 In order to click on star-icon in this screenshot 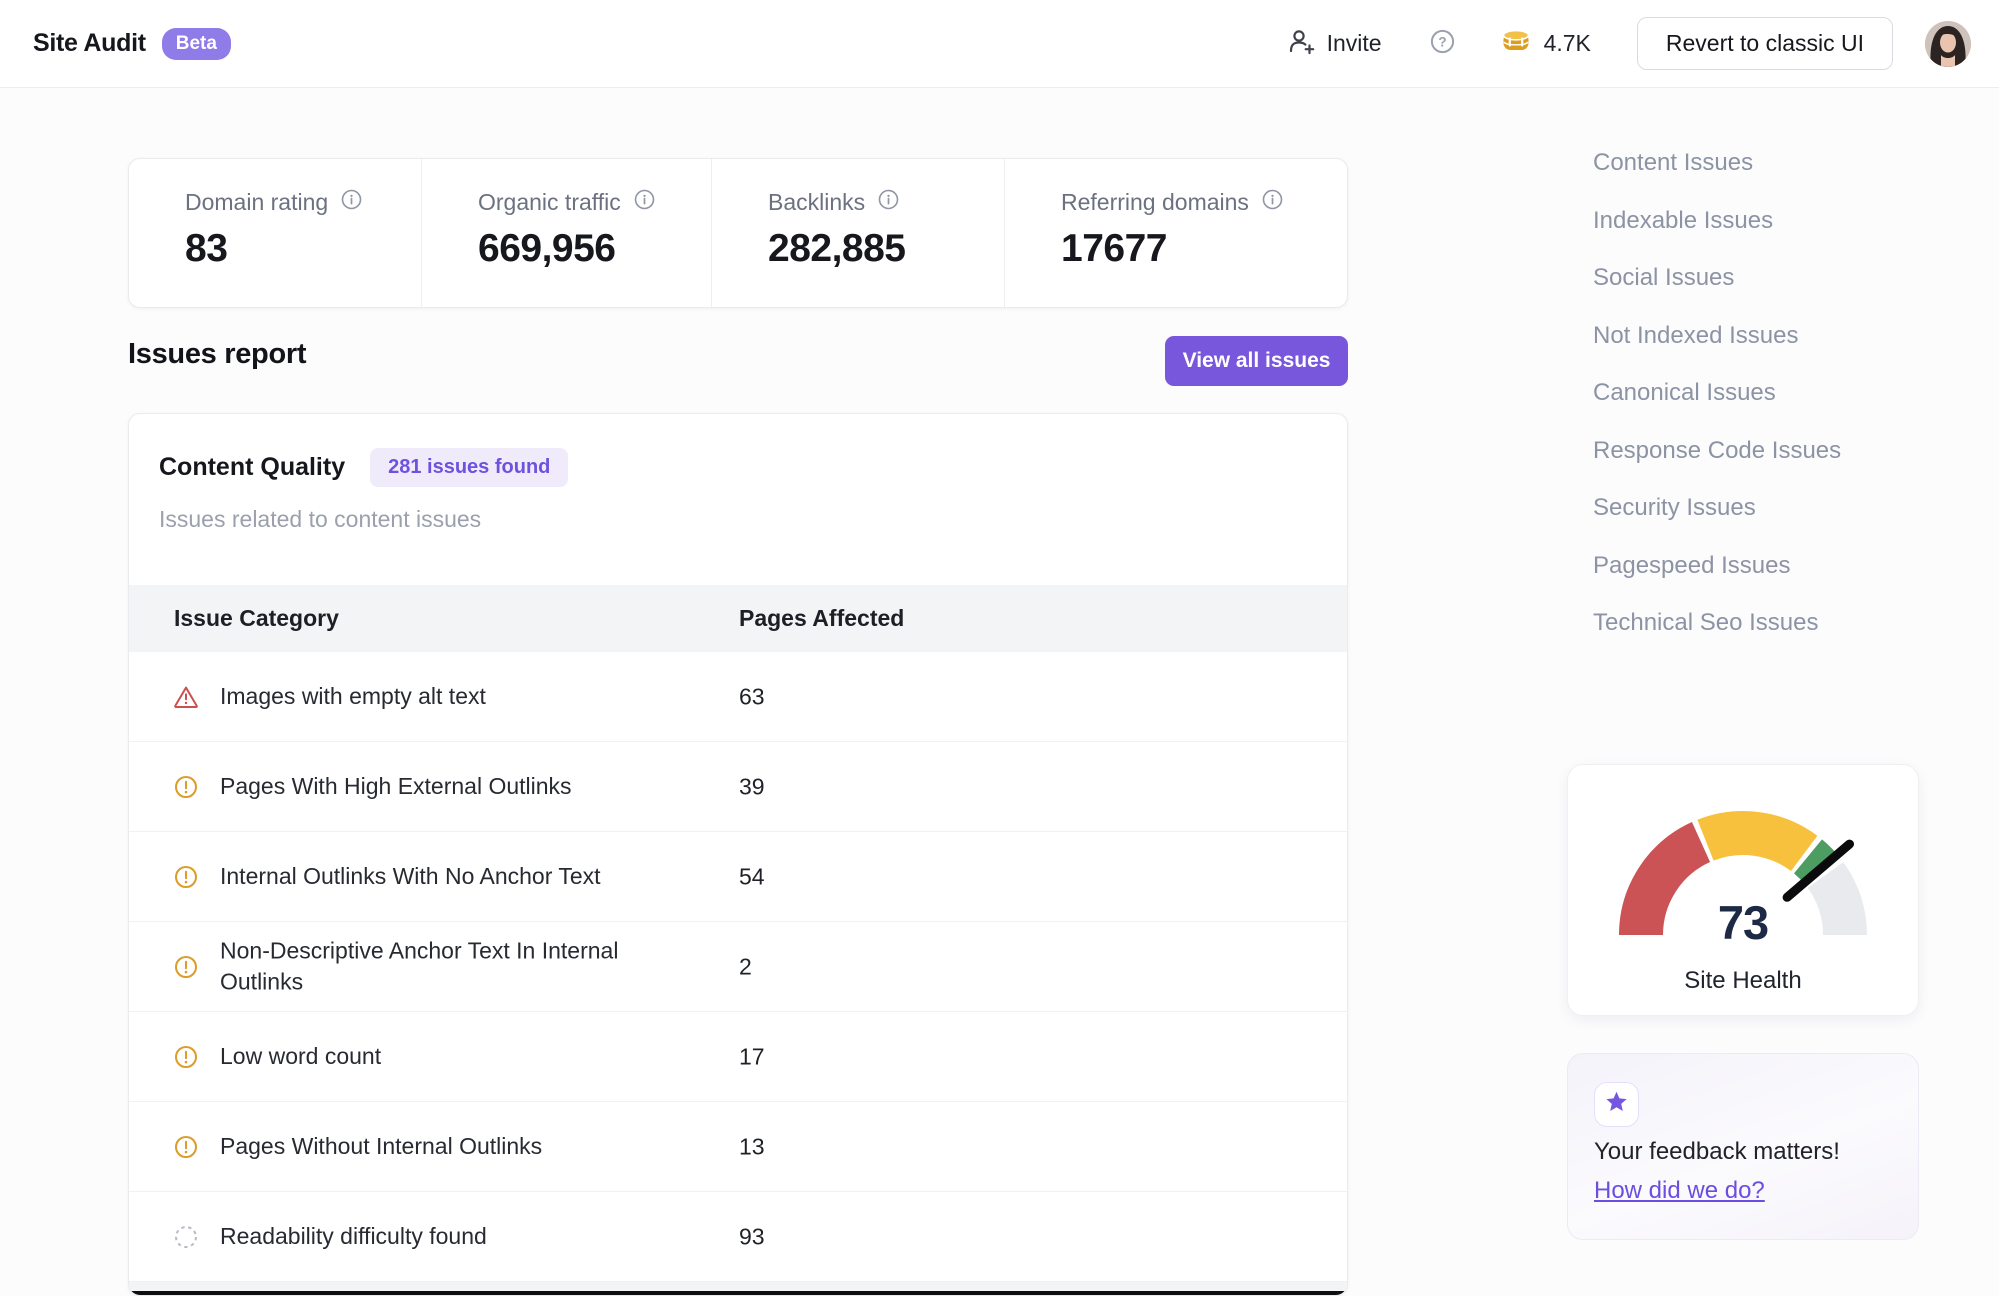, I will do `click(1616, 1104)`.